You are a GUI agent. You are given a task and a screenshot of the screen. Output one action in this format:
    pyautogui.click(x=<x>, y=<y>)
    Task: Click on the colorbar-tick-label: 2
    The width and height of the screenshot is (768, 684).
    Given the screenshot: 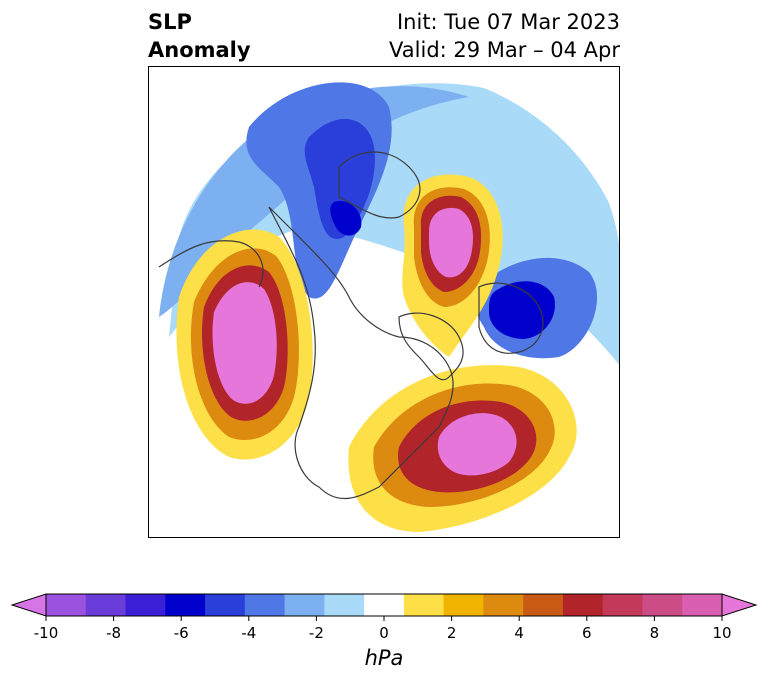 What is the action you would take?
    pyautogui.click(x=452, y=633)
    